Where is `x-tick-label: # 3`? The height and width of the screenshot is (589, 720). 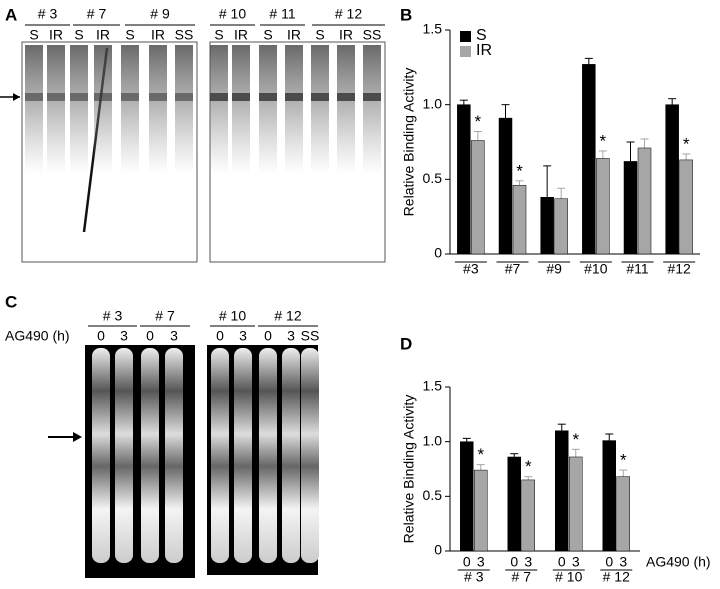
x-tick-label: # 3 is located at coordinates (474, 577).